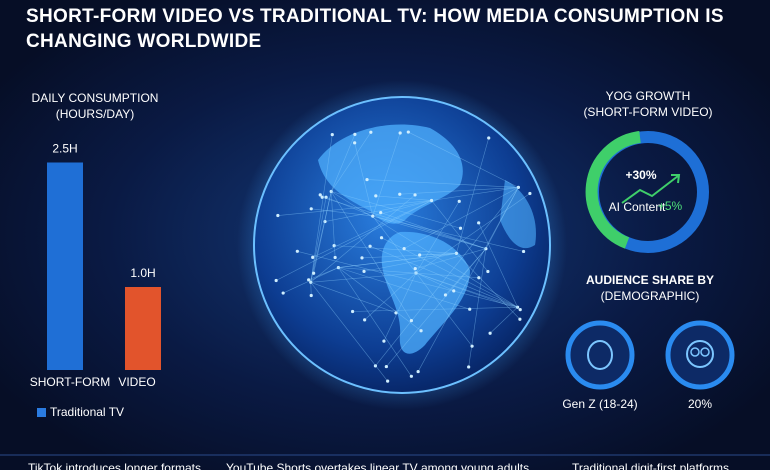 The height and width of the screenshot is (470, 770). I want to click on legend-label: Traditional TV, so click(87, 412).